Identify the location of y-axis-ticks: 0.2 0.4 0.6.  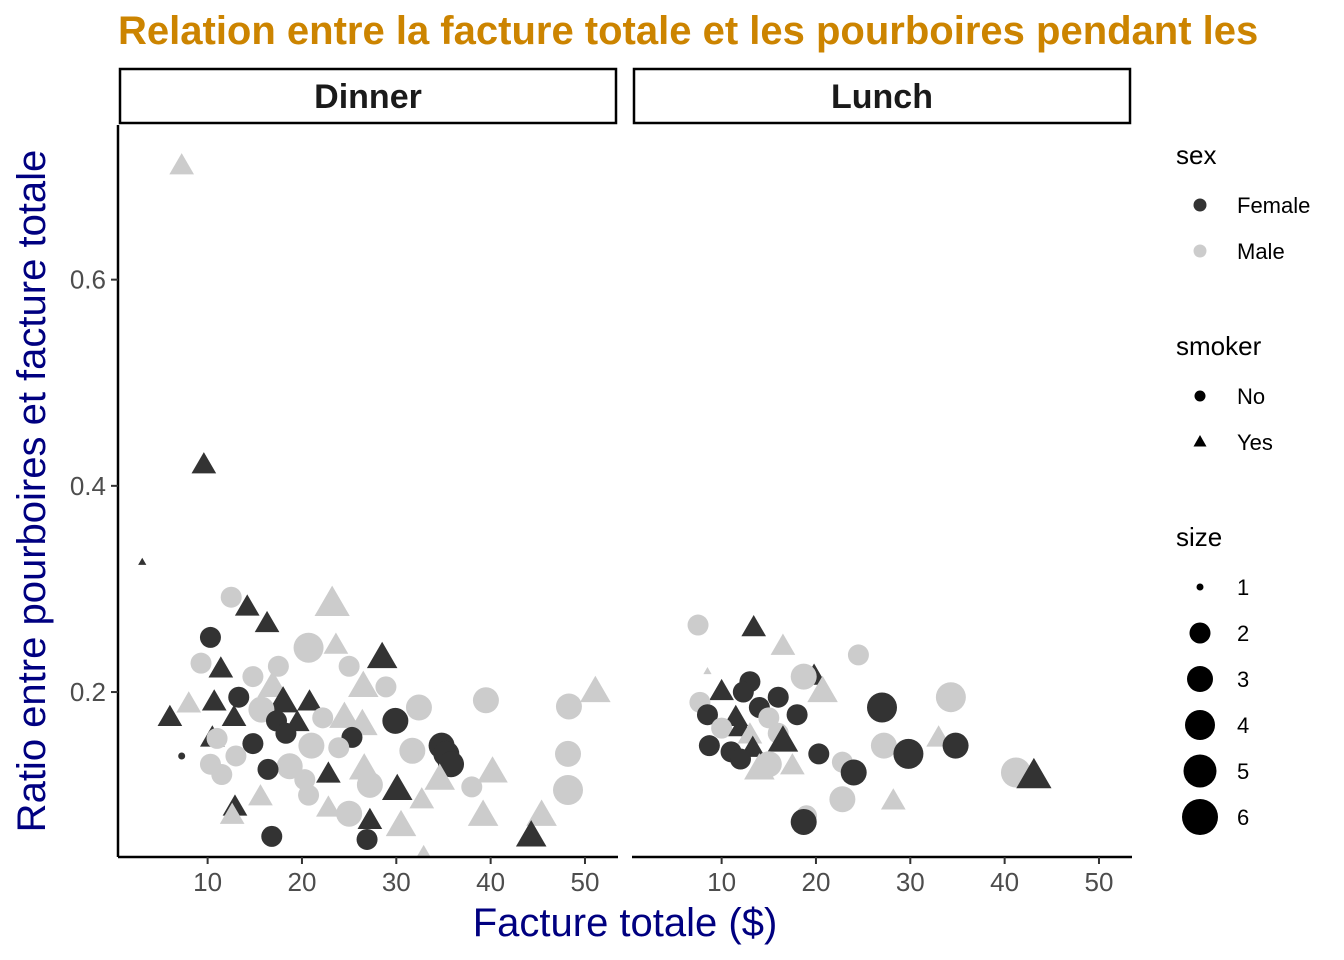
(94, 486).